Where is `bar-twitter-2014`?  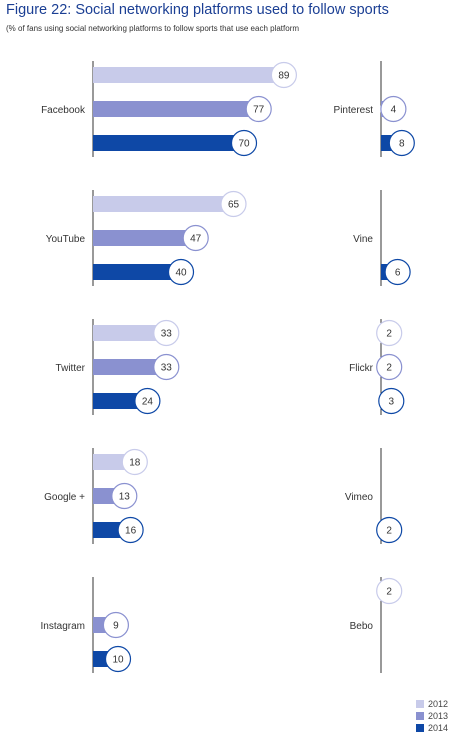 bar-twitter-2014 is located at coordinates (118, 401).